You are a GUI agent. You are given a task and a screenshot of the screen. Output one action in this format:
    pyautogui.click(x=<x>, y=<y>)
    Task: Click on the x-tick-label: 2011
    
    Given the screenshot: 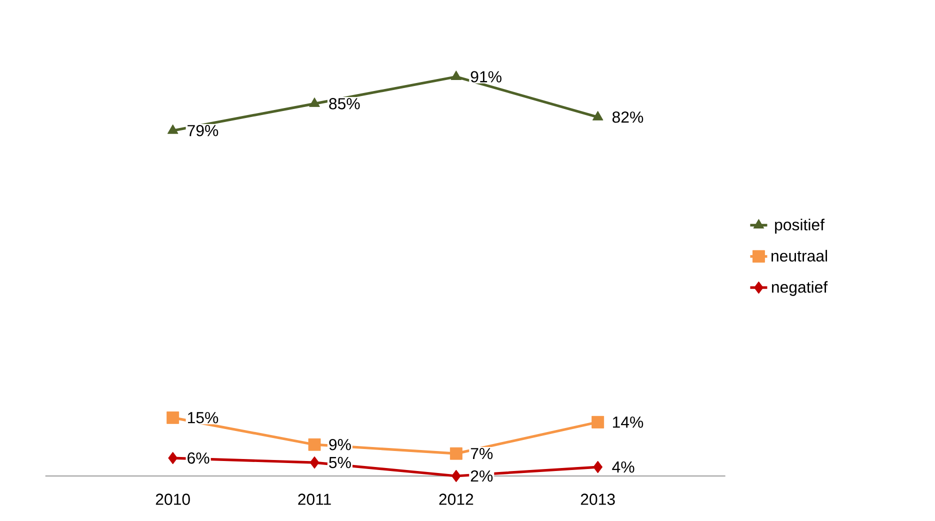 What is the action you would take?
    pyautogui.click(x=314, y=499)
    